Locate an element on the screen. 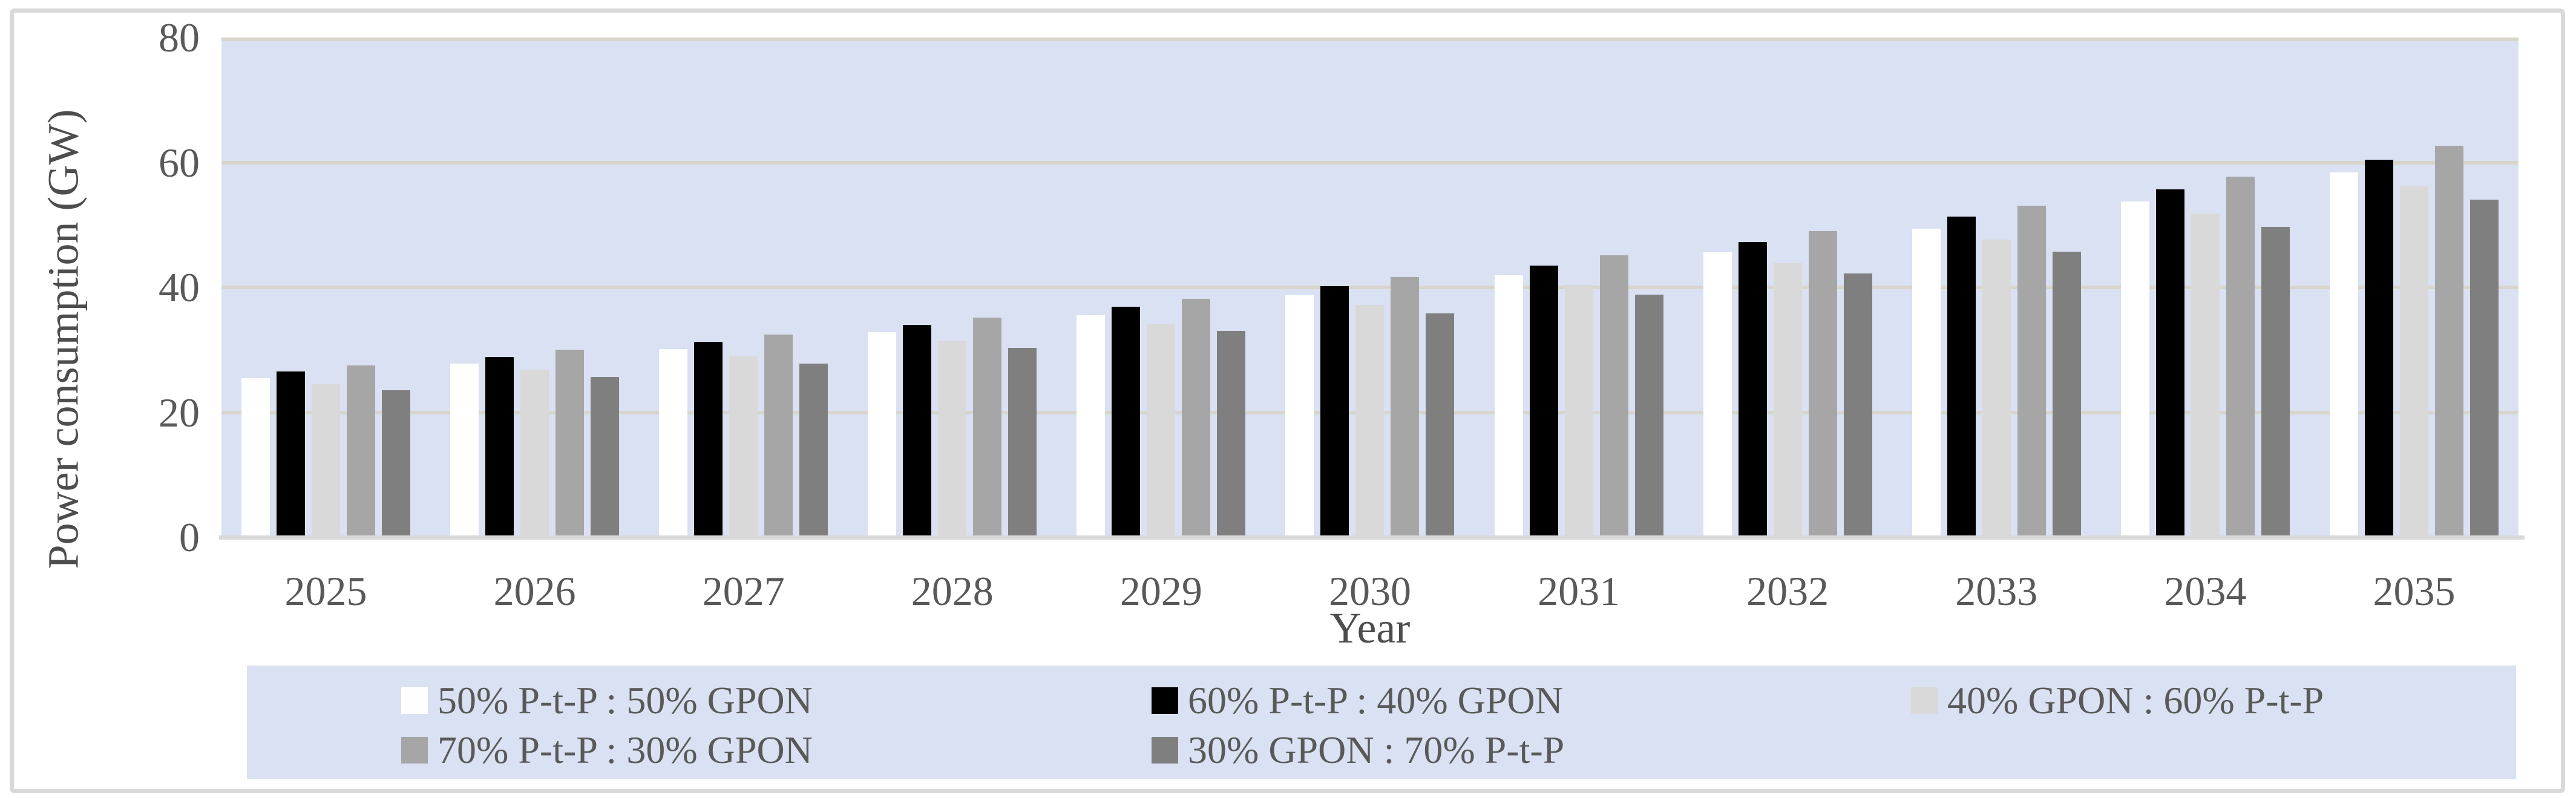 The height and width of the screenshot is (798, 2576). legend-item: 50% P-t-P : 50% GPON is located at coordinates (776, 700).